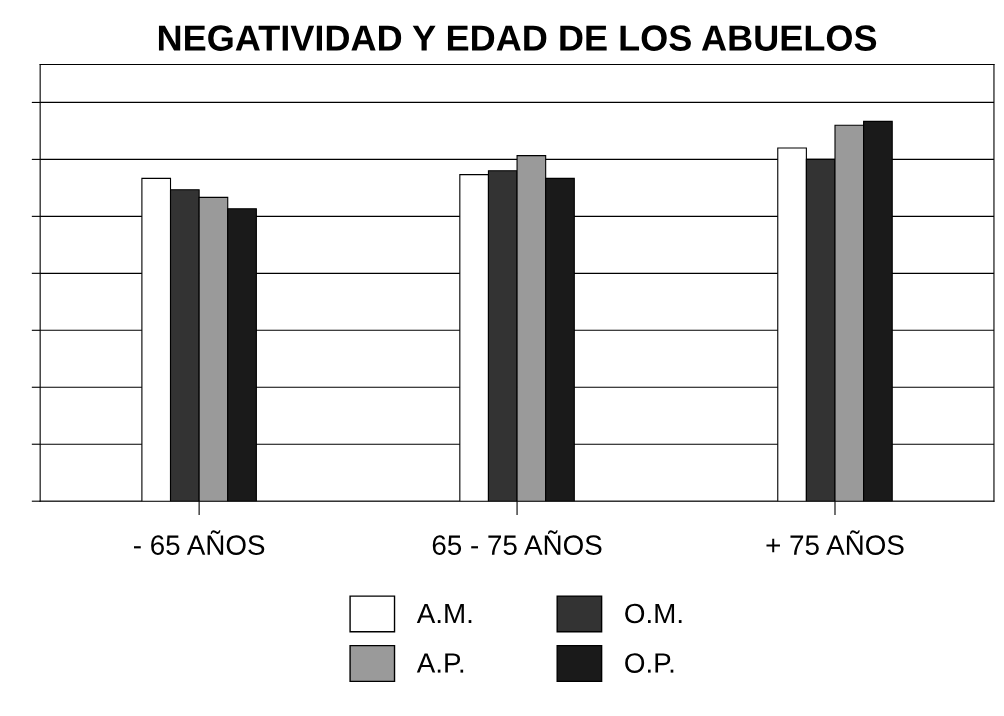 This screenshot has width=1004, height=716. Describe the element at coordinates (517, 542) in the screenshot. I see `x-tick-label: 65 - 75 AÑOS` at that location.